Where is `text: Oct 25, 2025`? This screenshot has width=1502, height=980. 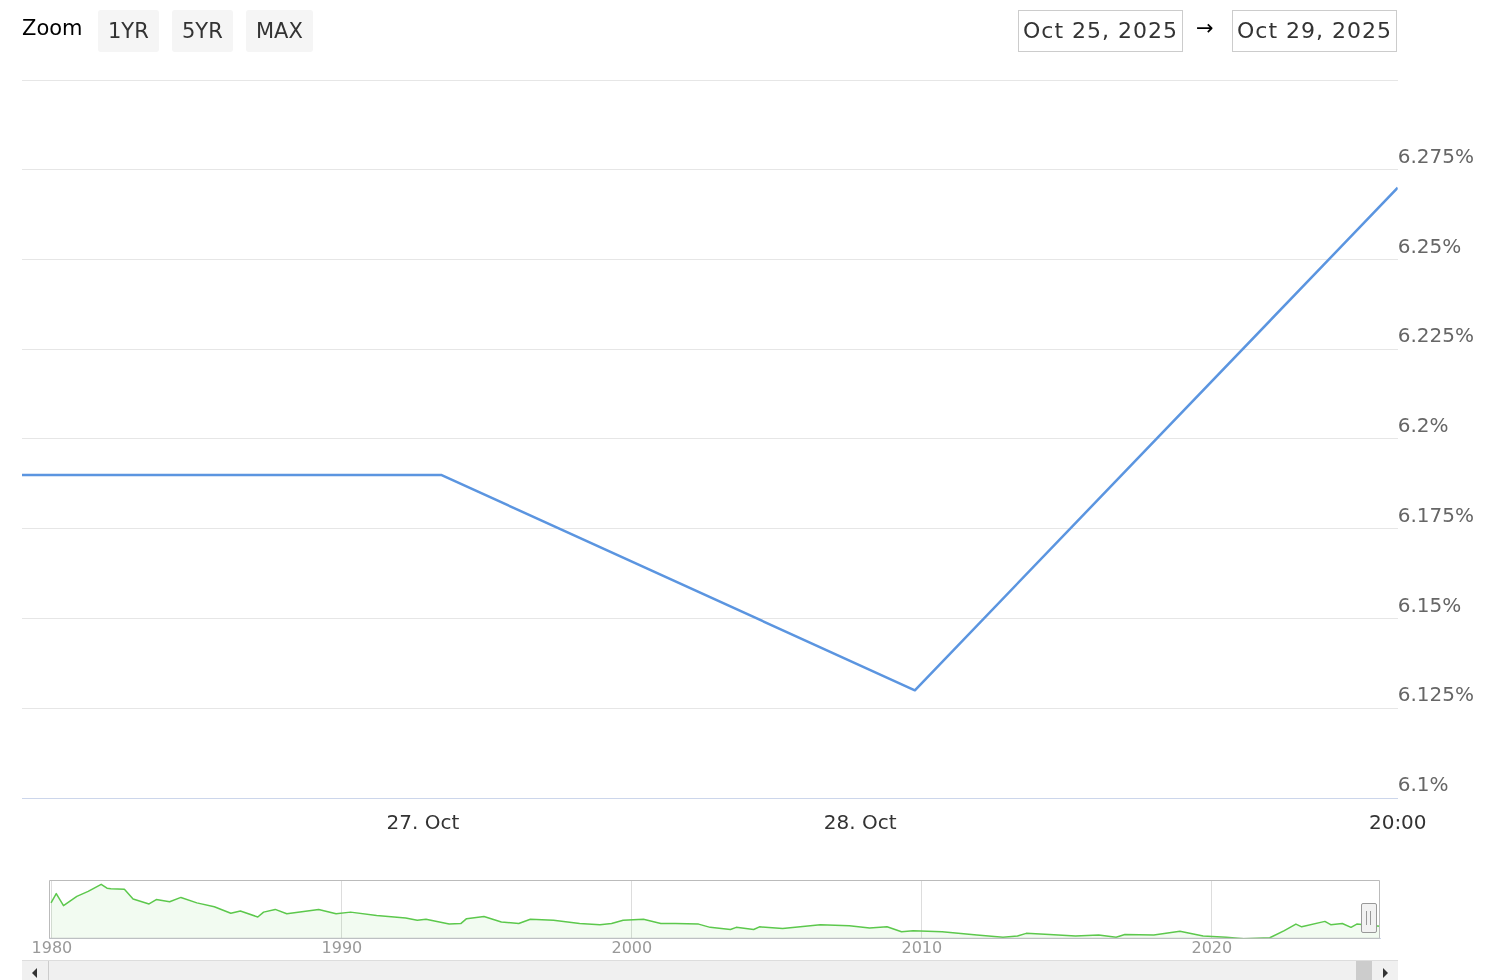
text: Oct 25, 2025 is located at coordinates (1100, 31).